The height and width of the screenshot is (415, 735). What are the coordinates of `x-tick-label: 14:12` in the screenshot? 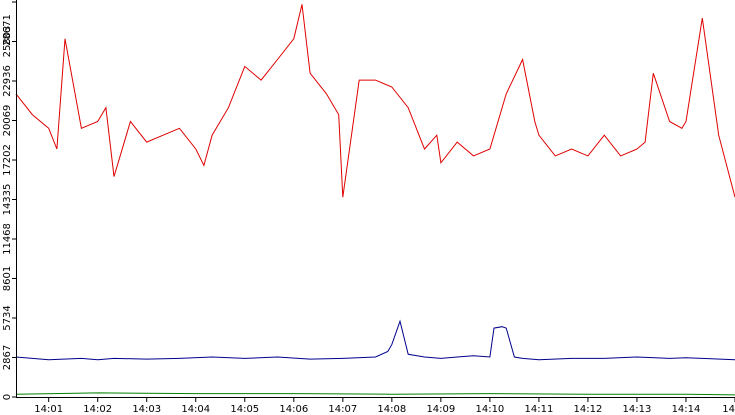 It's located at (588, 409).